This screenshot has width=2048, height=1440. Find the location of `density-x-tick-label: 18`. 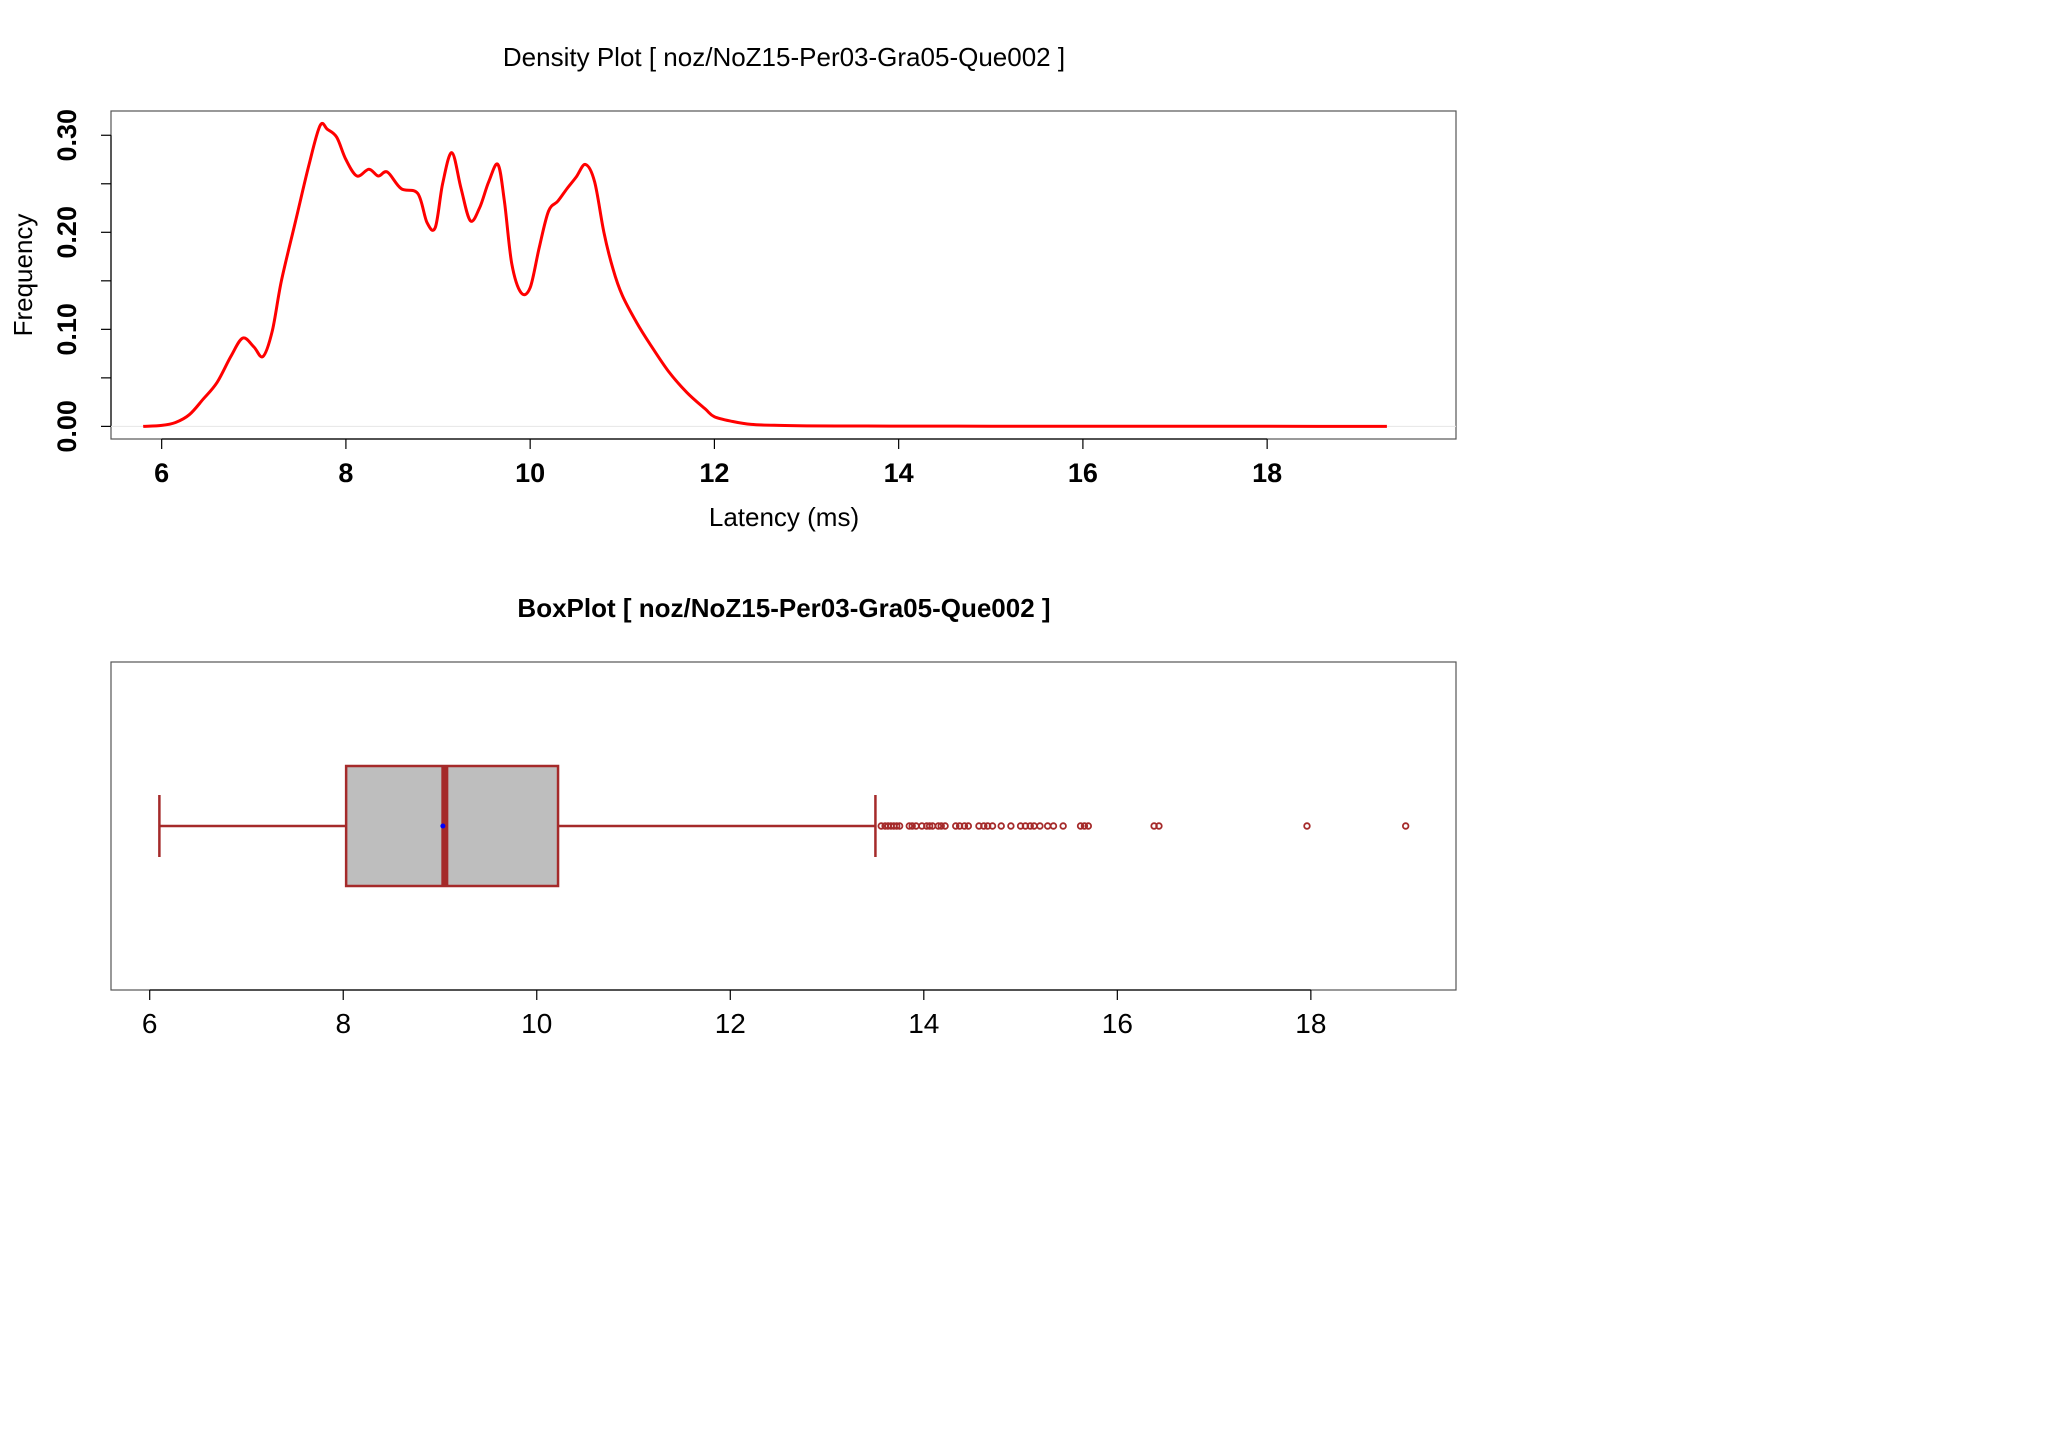

density-x-tick-label: 18 is located at coordinates (1267, 473).